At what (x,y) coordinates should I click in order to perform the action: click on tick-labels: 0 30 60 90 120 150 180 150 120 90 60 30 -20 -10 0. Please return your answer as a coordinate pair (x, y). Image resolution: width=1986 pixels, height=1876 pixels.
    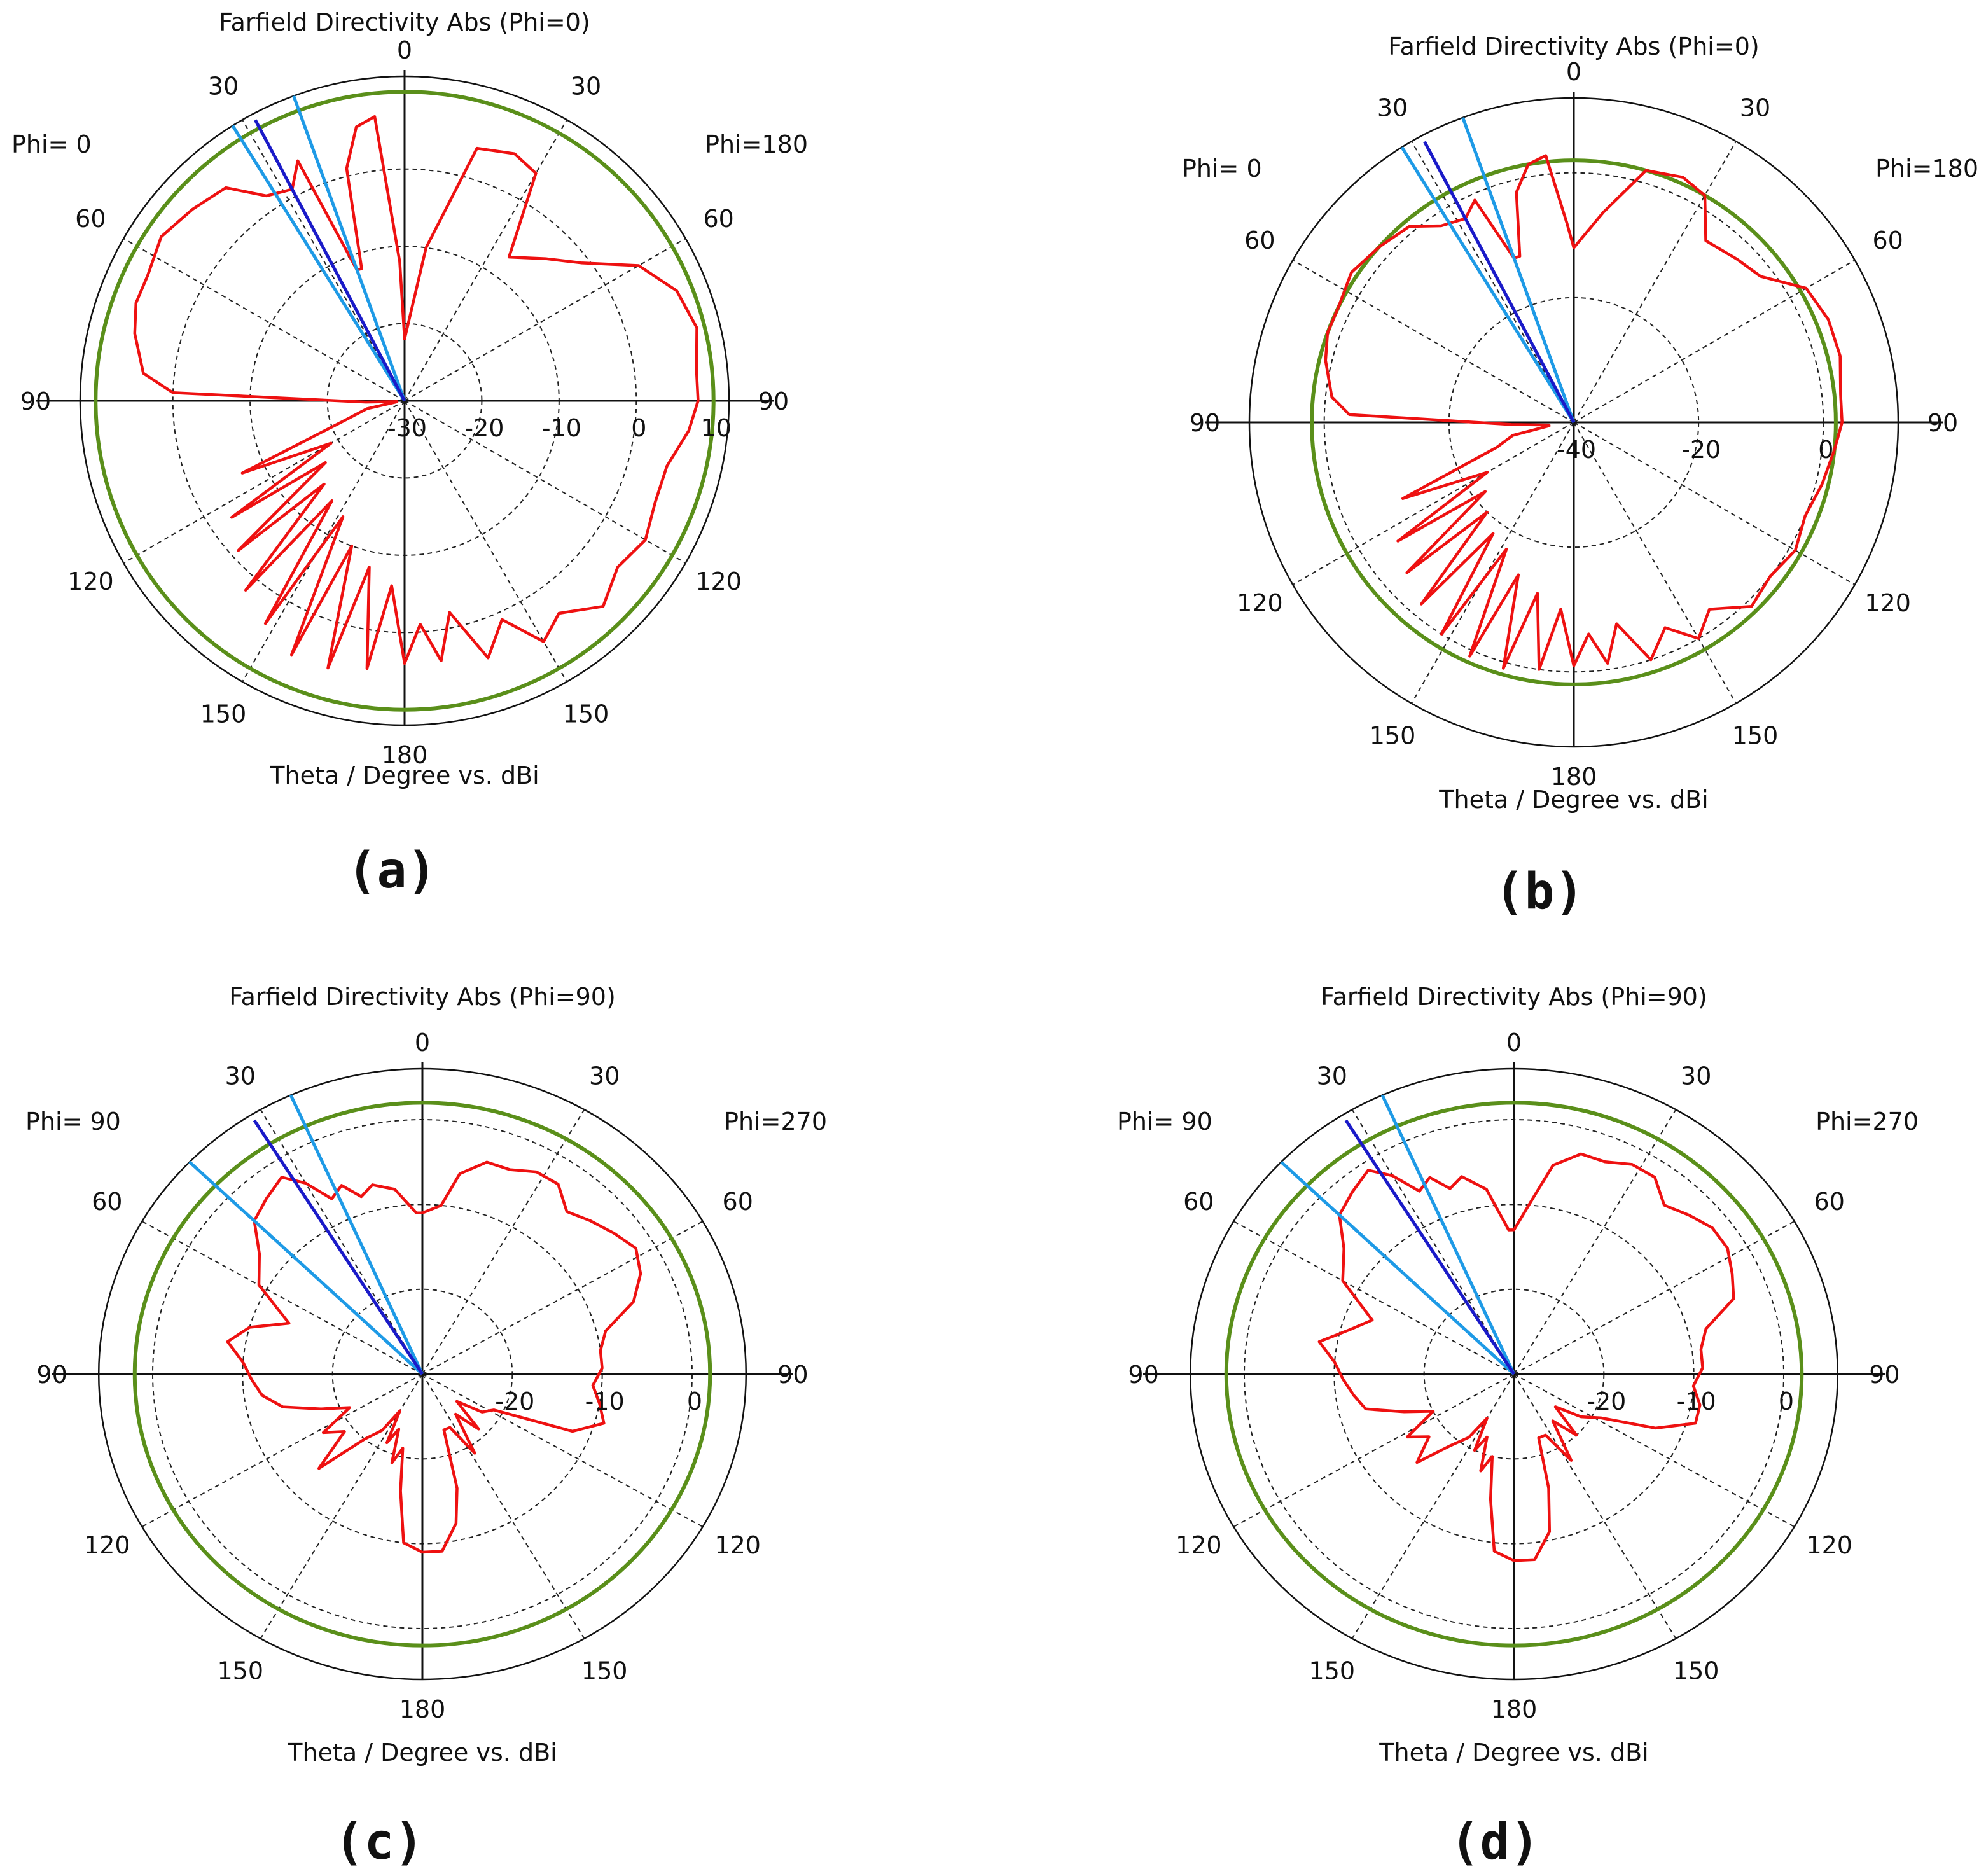
    Looking at the image, I should click on (422, 1376).